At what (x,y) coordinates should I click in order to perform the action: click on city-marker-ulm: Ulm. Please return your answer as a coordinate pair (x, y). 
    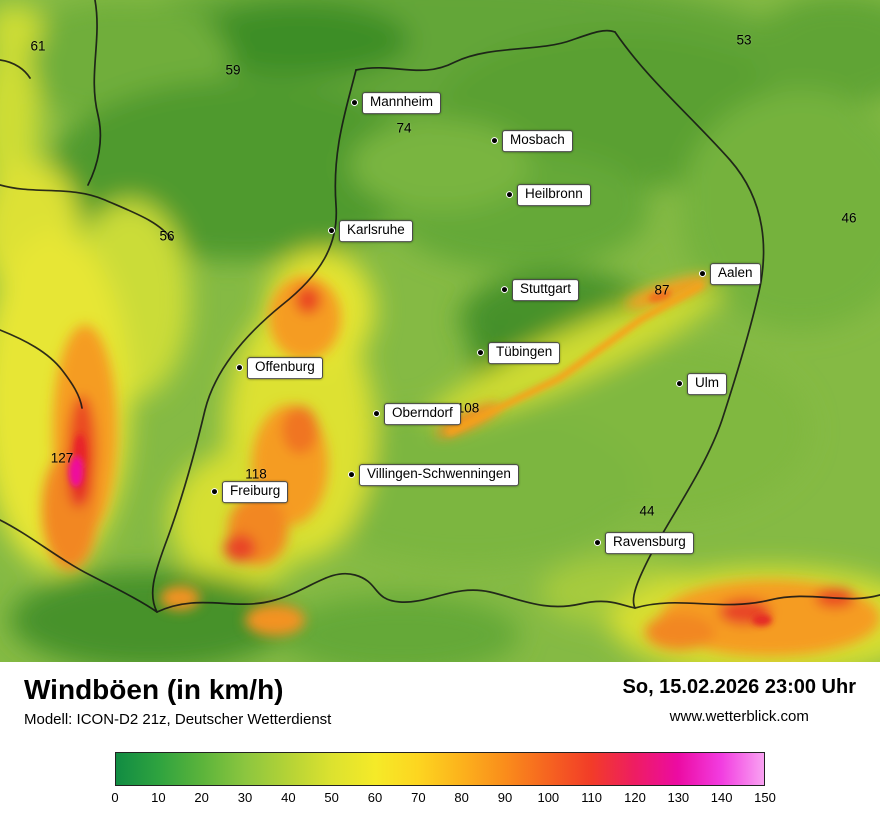
    Looking at the image, I should click on (701, 384).